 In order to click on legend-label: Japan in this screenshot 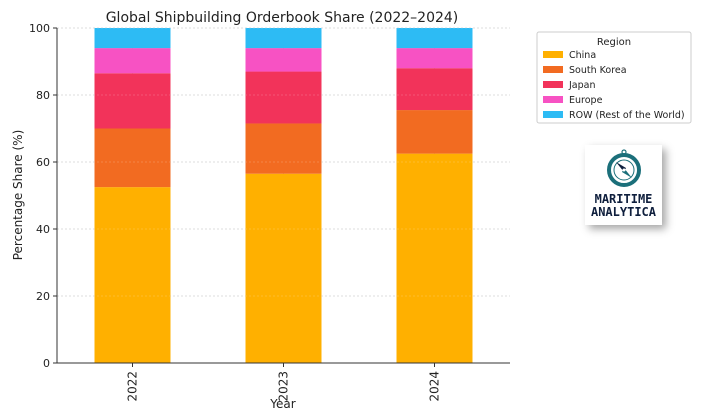, I will do `click(582, 85)`.